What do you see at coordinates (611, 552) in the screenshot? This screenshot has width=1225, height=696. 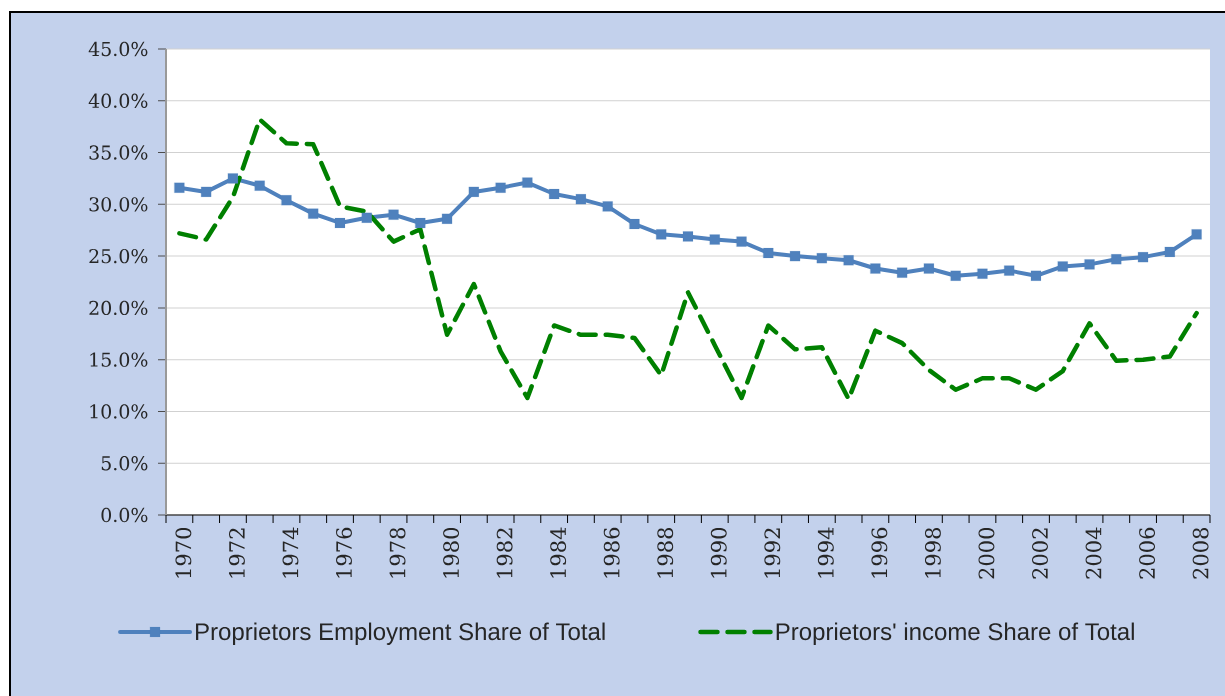 I see `x-tick-label: 1986` at bounding box center [611, 552].